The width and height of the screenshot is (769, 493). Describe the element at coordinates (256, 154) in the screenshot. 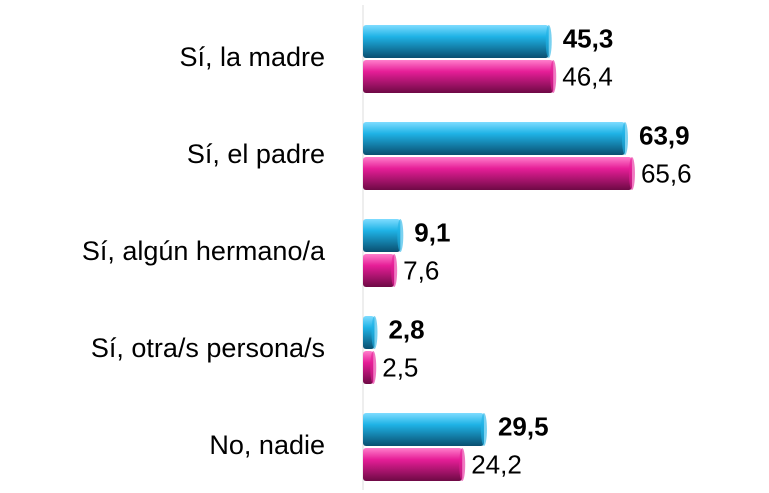

I see `category-label: Sí, el padre` at that location.